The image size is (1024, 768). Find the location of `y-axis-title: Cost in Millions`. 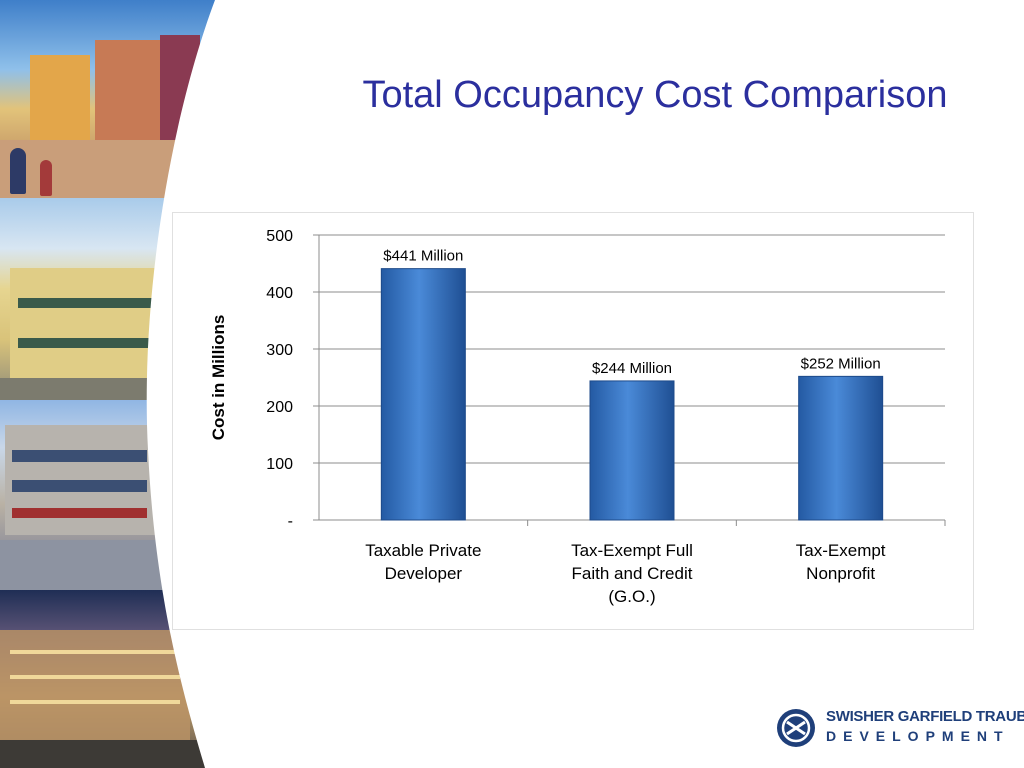

y-axis-title: Cost in Millions is located at coordinates (218, 378).